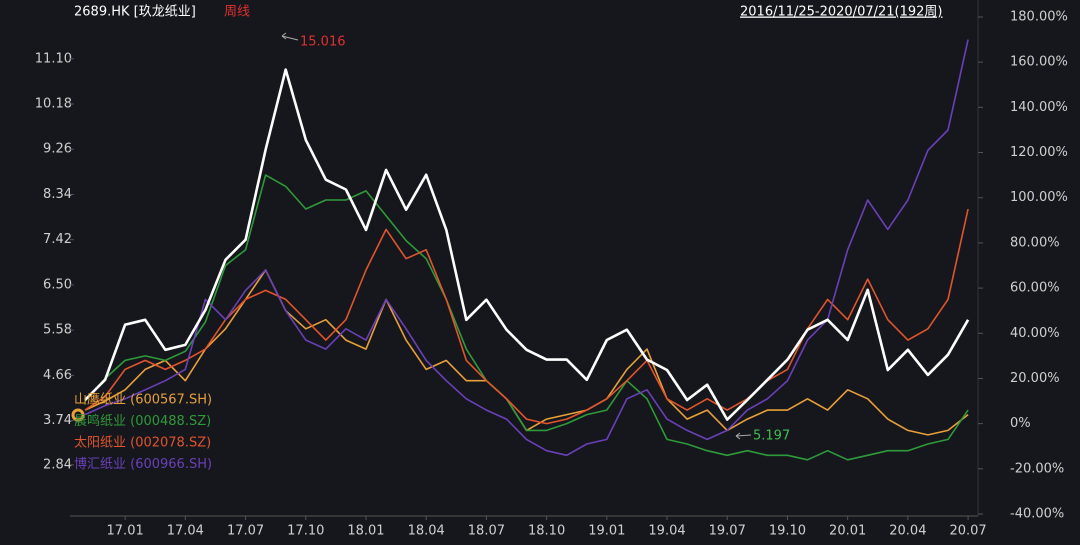 Image resolution: width=1080 pixels, height=545 pixels. Describe the element at coordinates (57, 330) in the screenshot. I see `y-tick-label: 5.58` at that location.